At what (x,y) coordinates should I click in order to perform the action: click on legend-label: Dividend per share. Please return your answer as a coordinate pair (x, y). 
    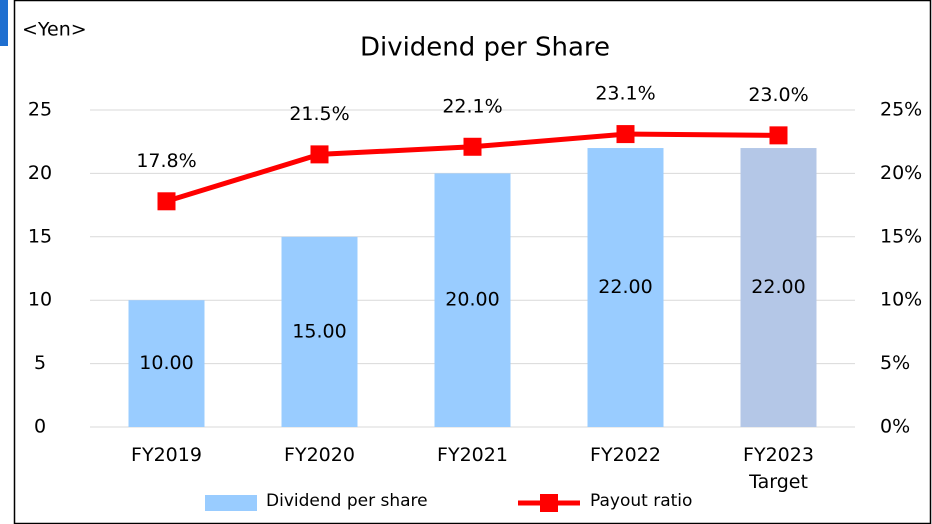
    Looking at the image, I should click on (347, 501).